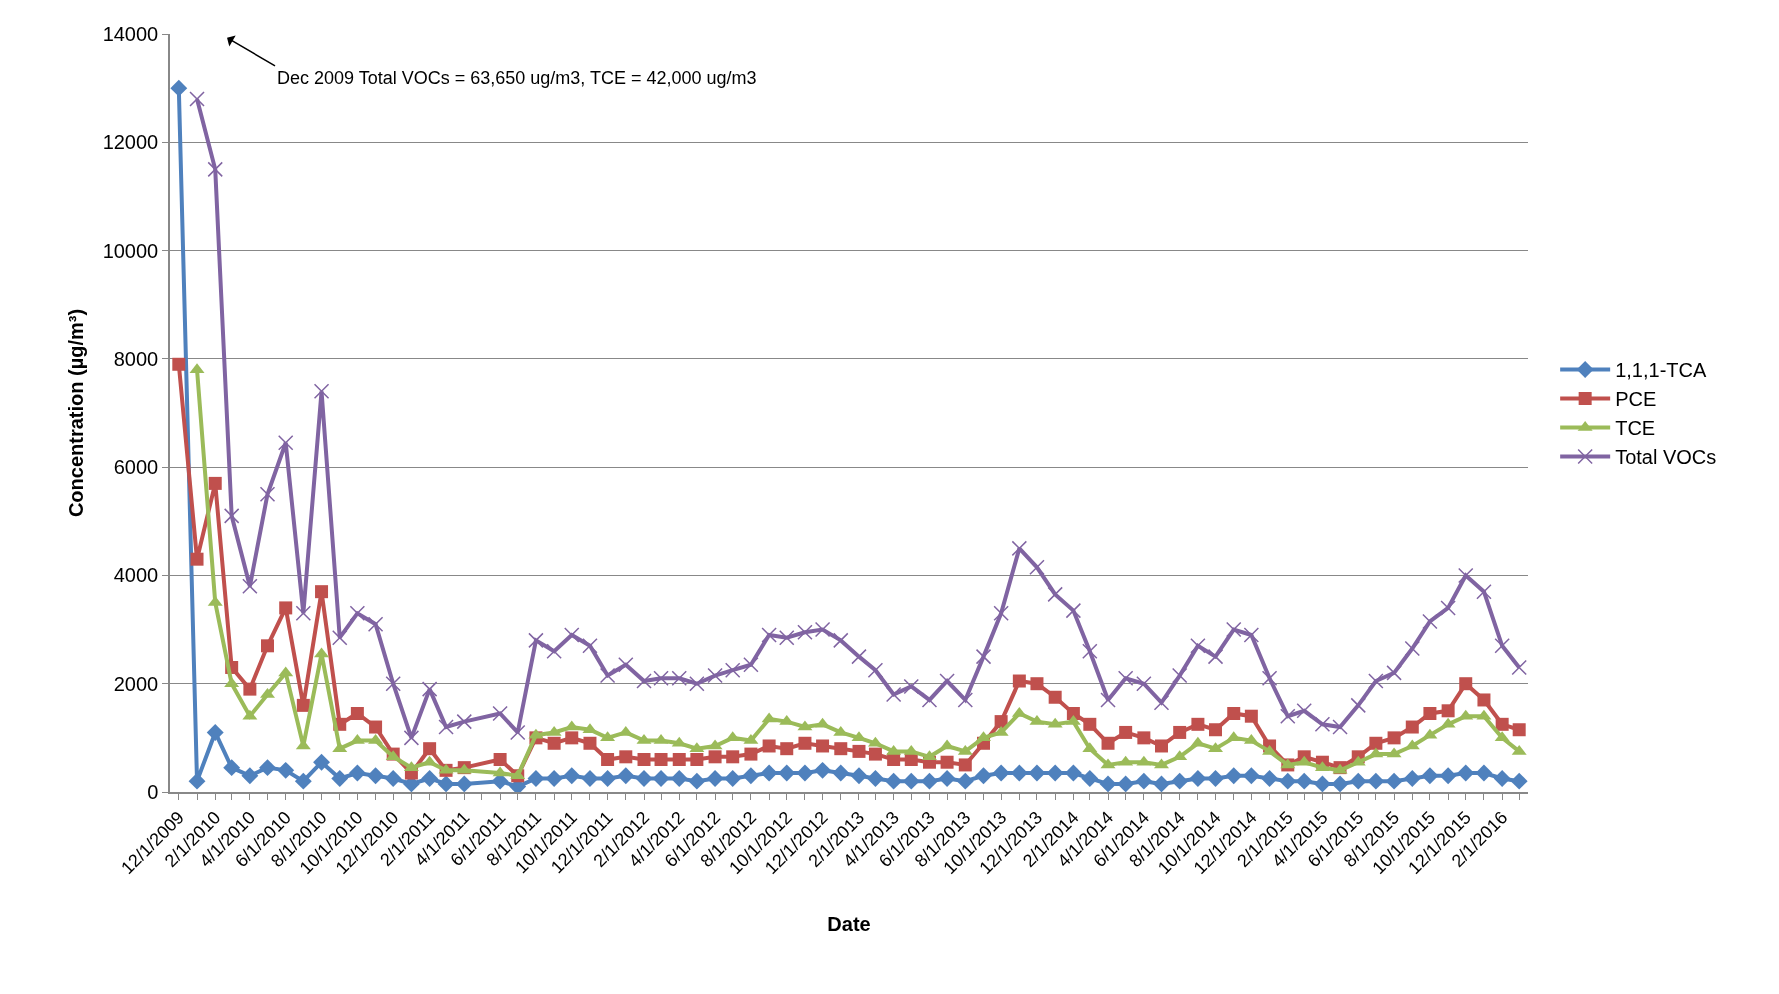 The height and width of the screenshot is (994, 1779). Describe the element at coordinates (130, 142) in the screenshot. I see `y-tick-label: 12000` at that location.